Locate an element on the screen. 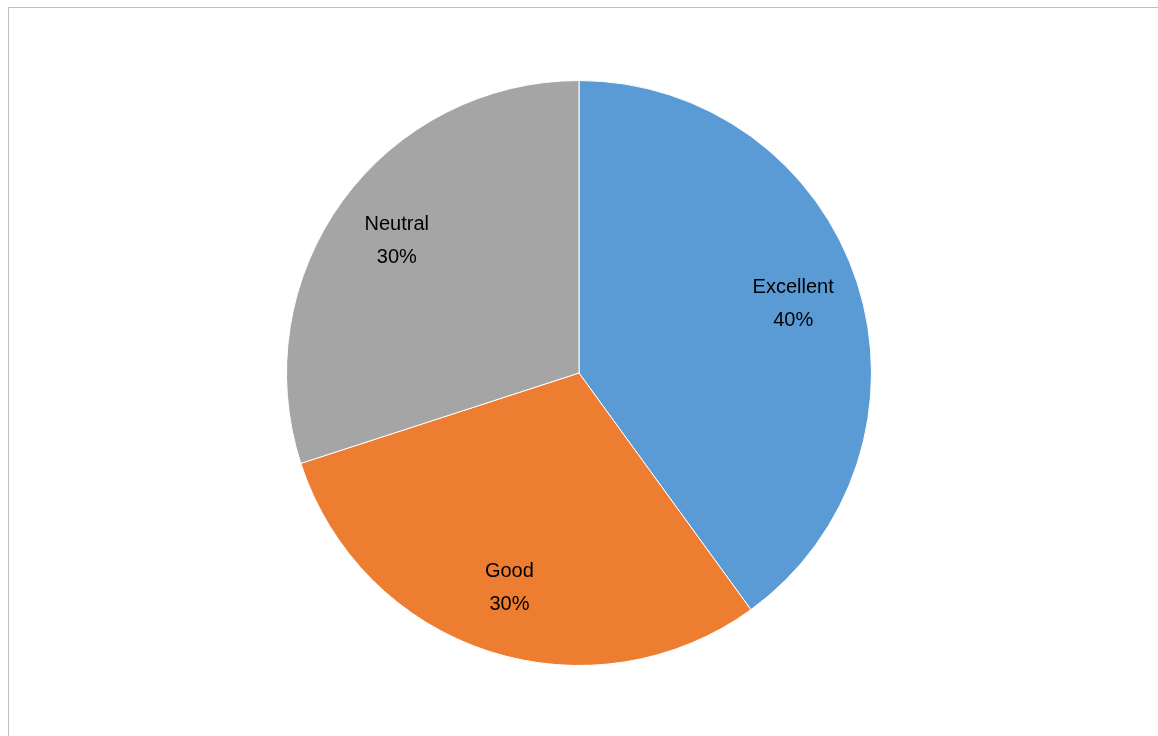 The image size is (1158, 736). slice-label: Excellent is located at coordinates (793, 285).